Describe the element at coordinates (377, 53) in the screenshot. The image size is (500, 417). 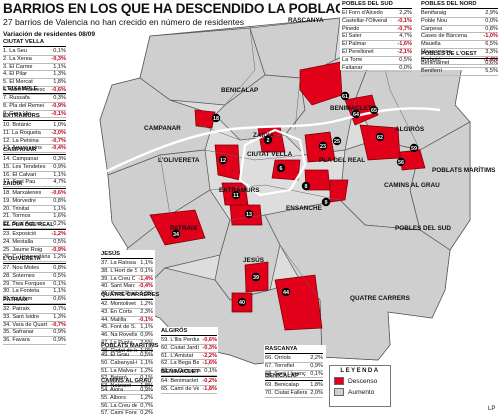
I see `table-row: El Perellonet -2,1%` at that location.